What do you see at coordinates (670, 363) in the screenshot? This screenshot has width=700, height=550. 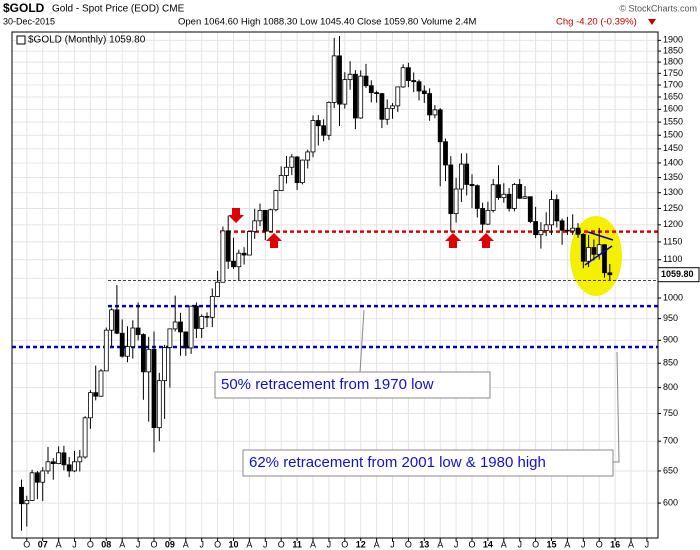 I see `y-tick-label: 850` at bounding box center [670, 363].